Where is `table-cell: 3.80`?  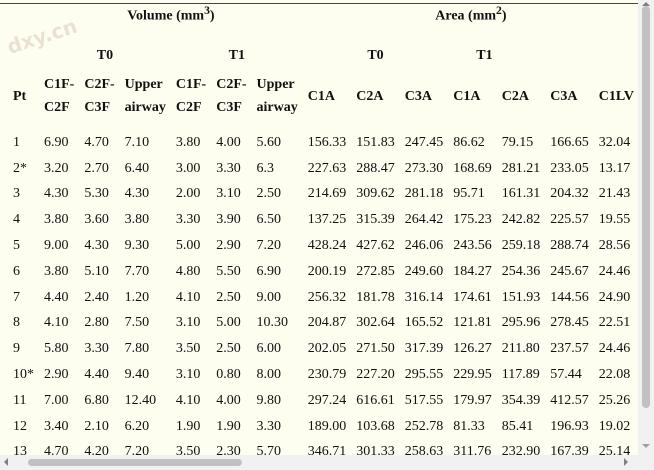
table-cell: 3.80 is located at coordinates (188, 142).